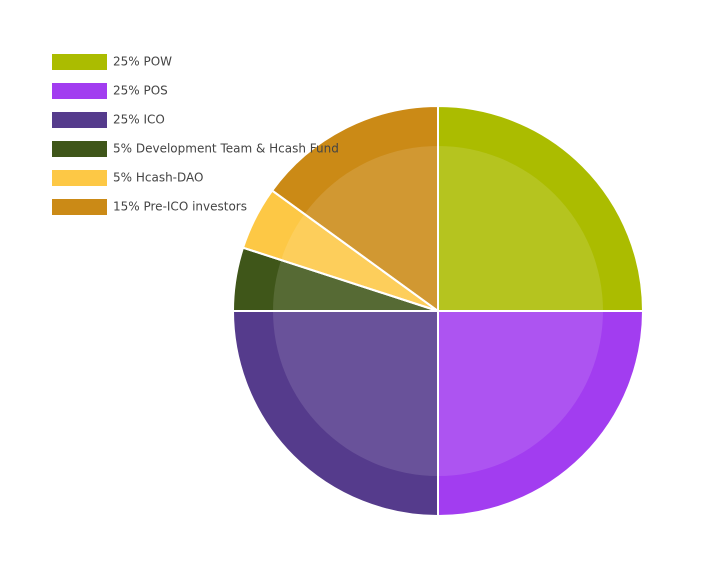 Image resolution: width=710 pixels, height=570 pixels. What do you see at coordinates (142, 62) in the screenshot?
I see `legend-label: 25% POW` at bounding box center [142, 62].